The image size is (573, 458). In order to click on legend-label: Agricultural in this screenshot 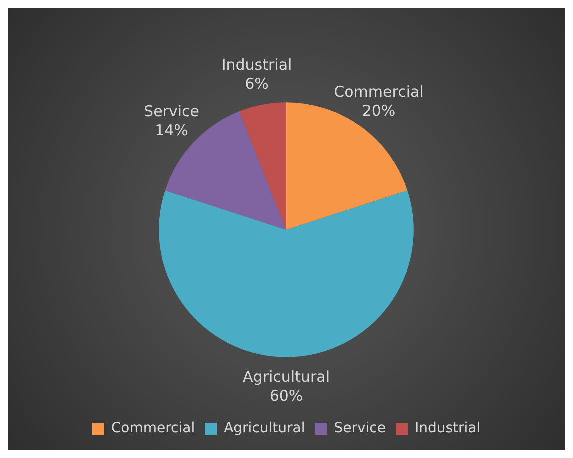, I will do `click(265, 428)`.